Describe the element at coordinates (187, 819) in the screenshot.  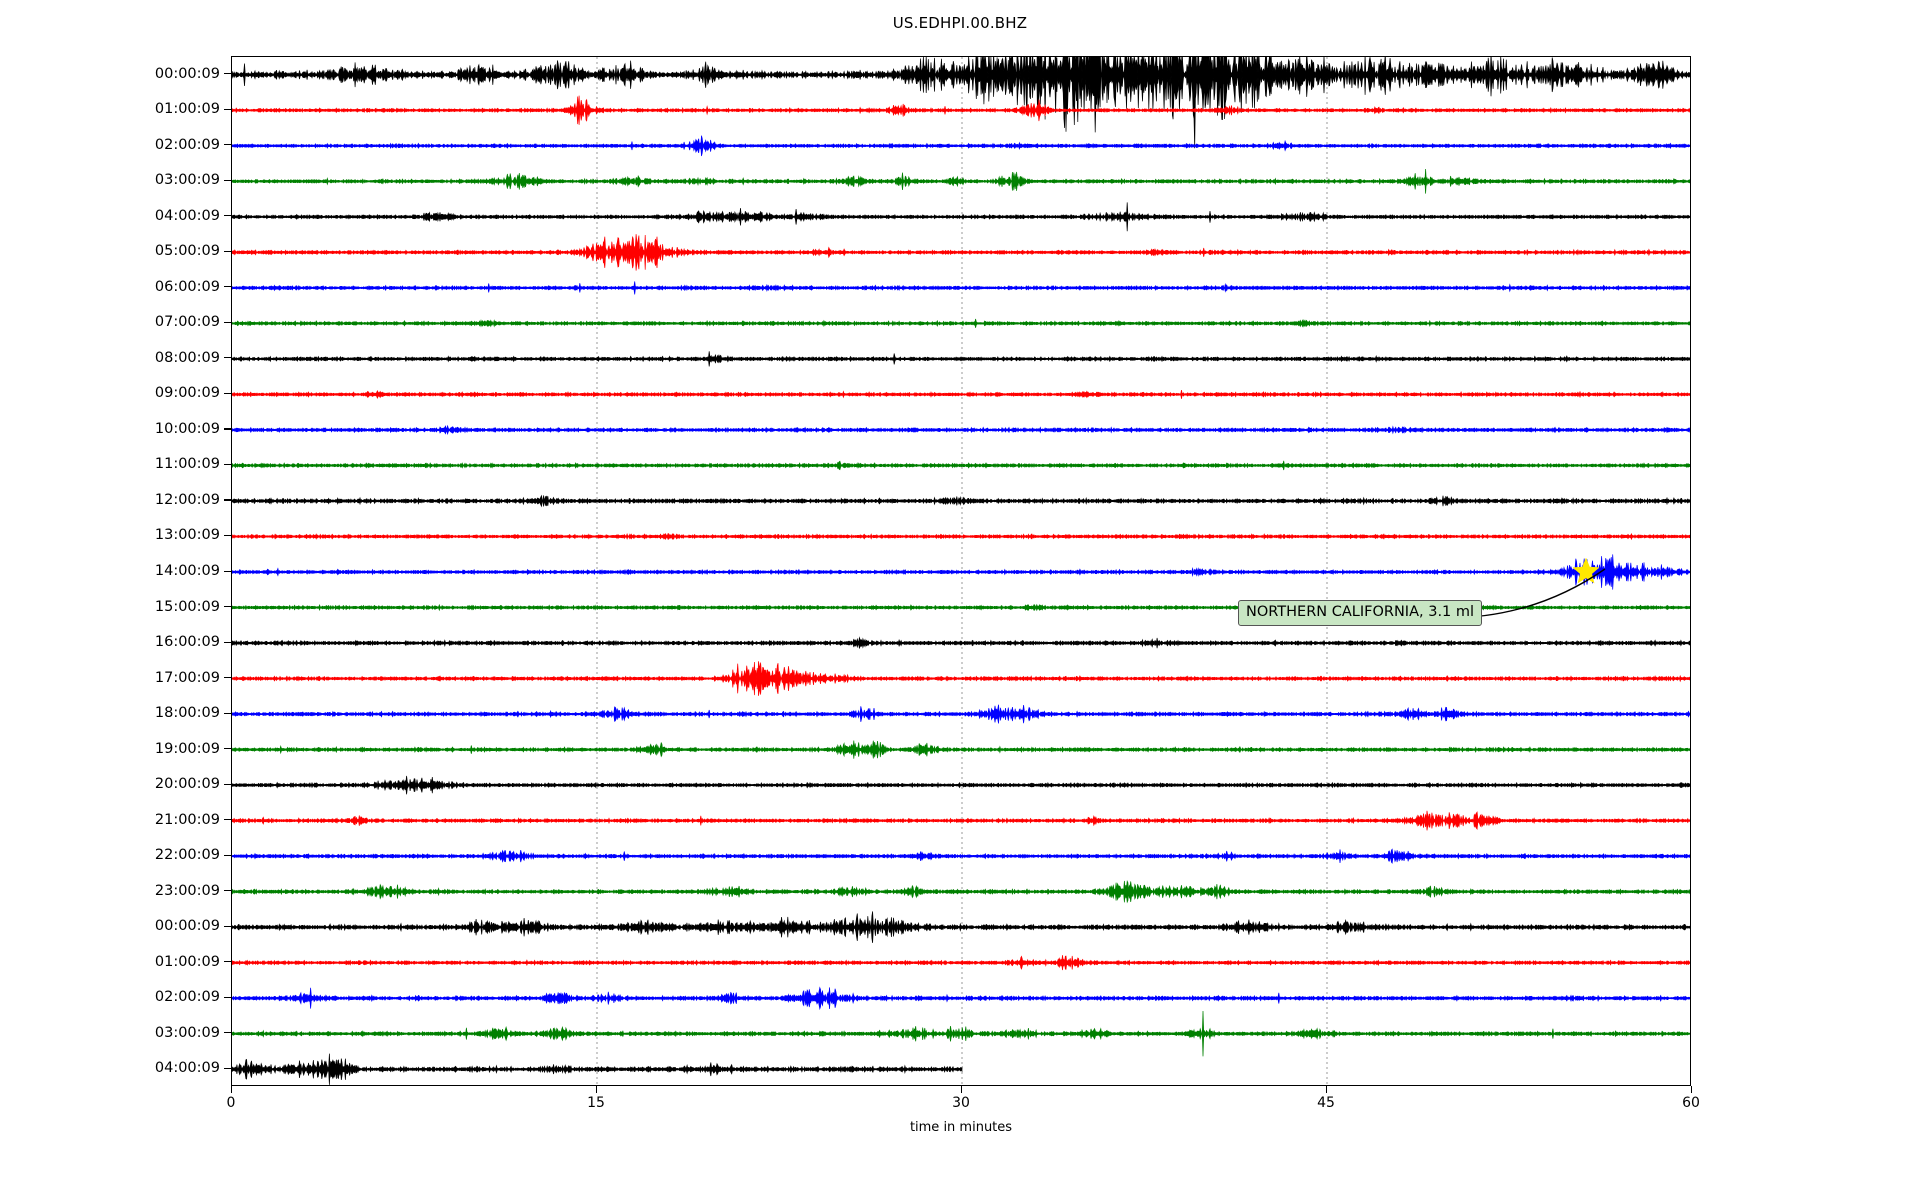
I see `y-tick-label: 21:00:09` at that location.